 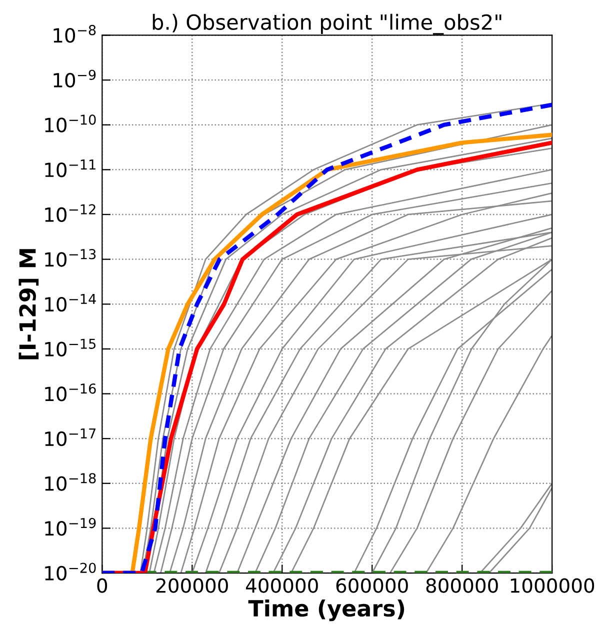 What do you see at coordinates (372, 585) in the screenshot?
I see `x-tick-label: 600000` at bounding box center [372, 585].